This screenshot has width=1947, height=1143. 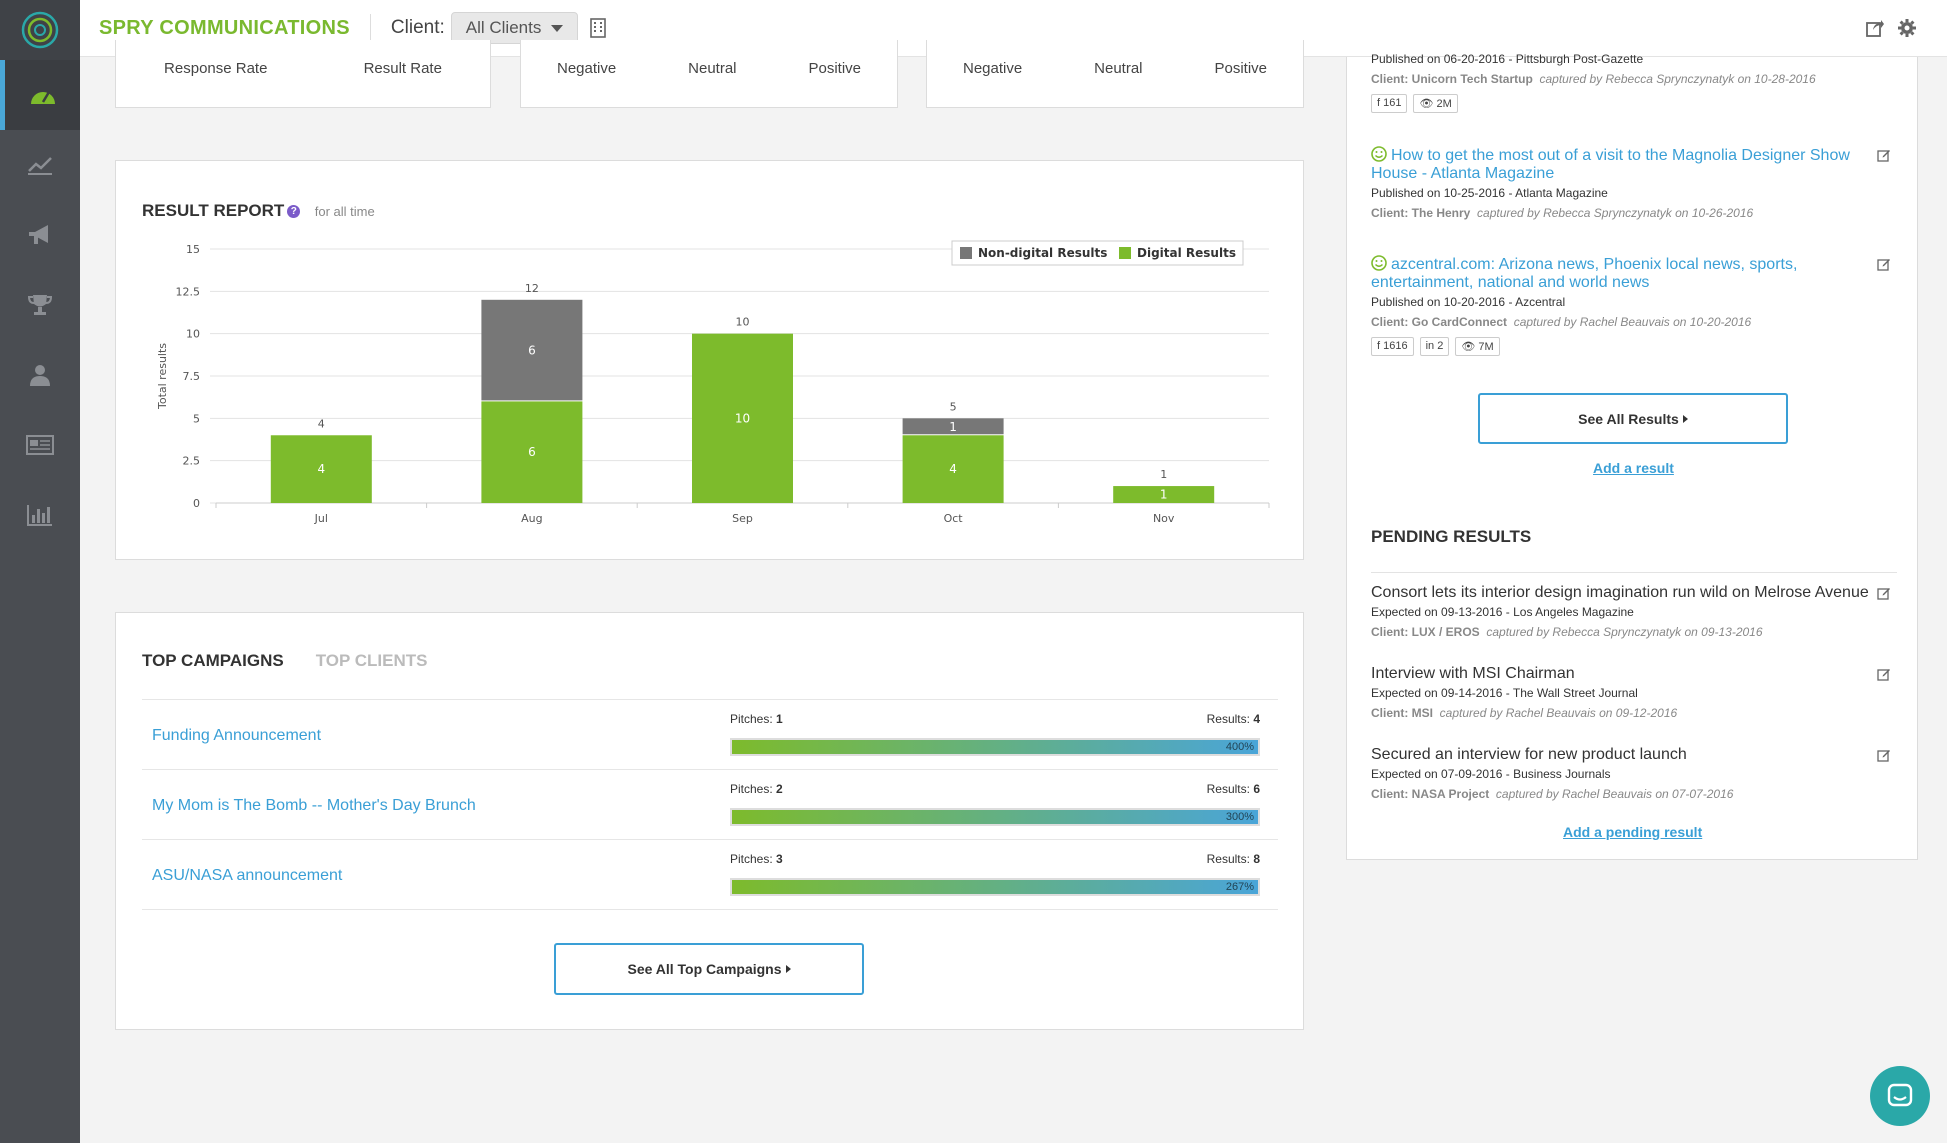 I want to click on caret-right-icon, so click(x=1685, y=418).